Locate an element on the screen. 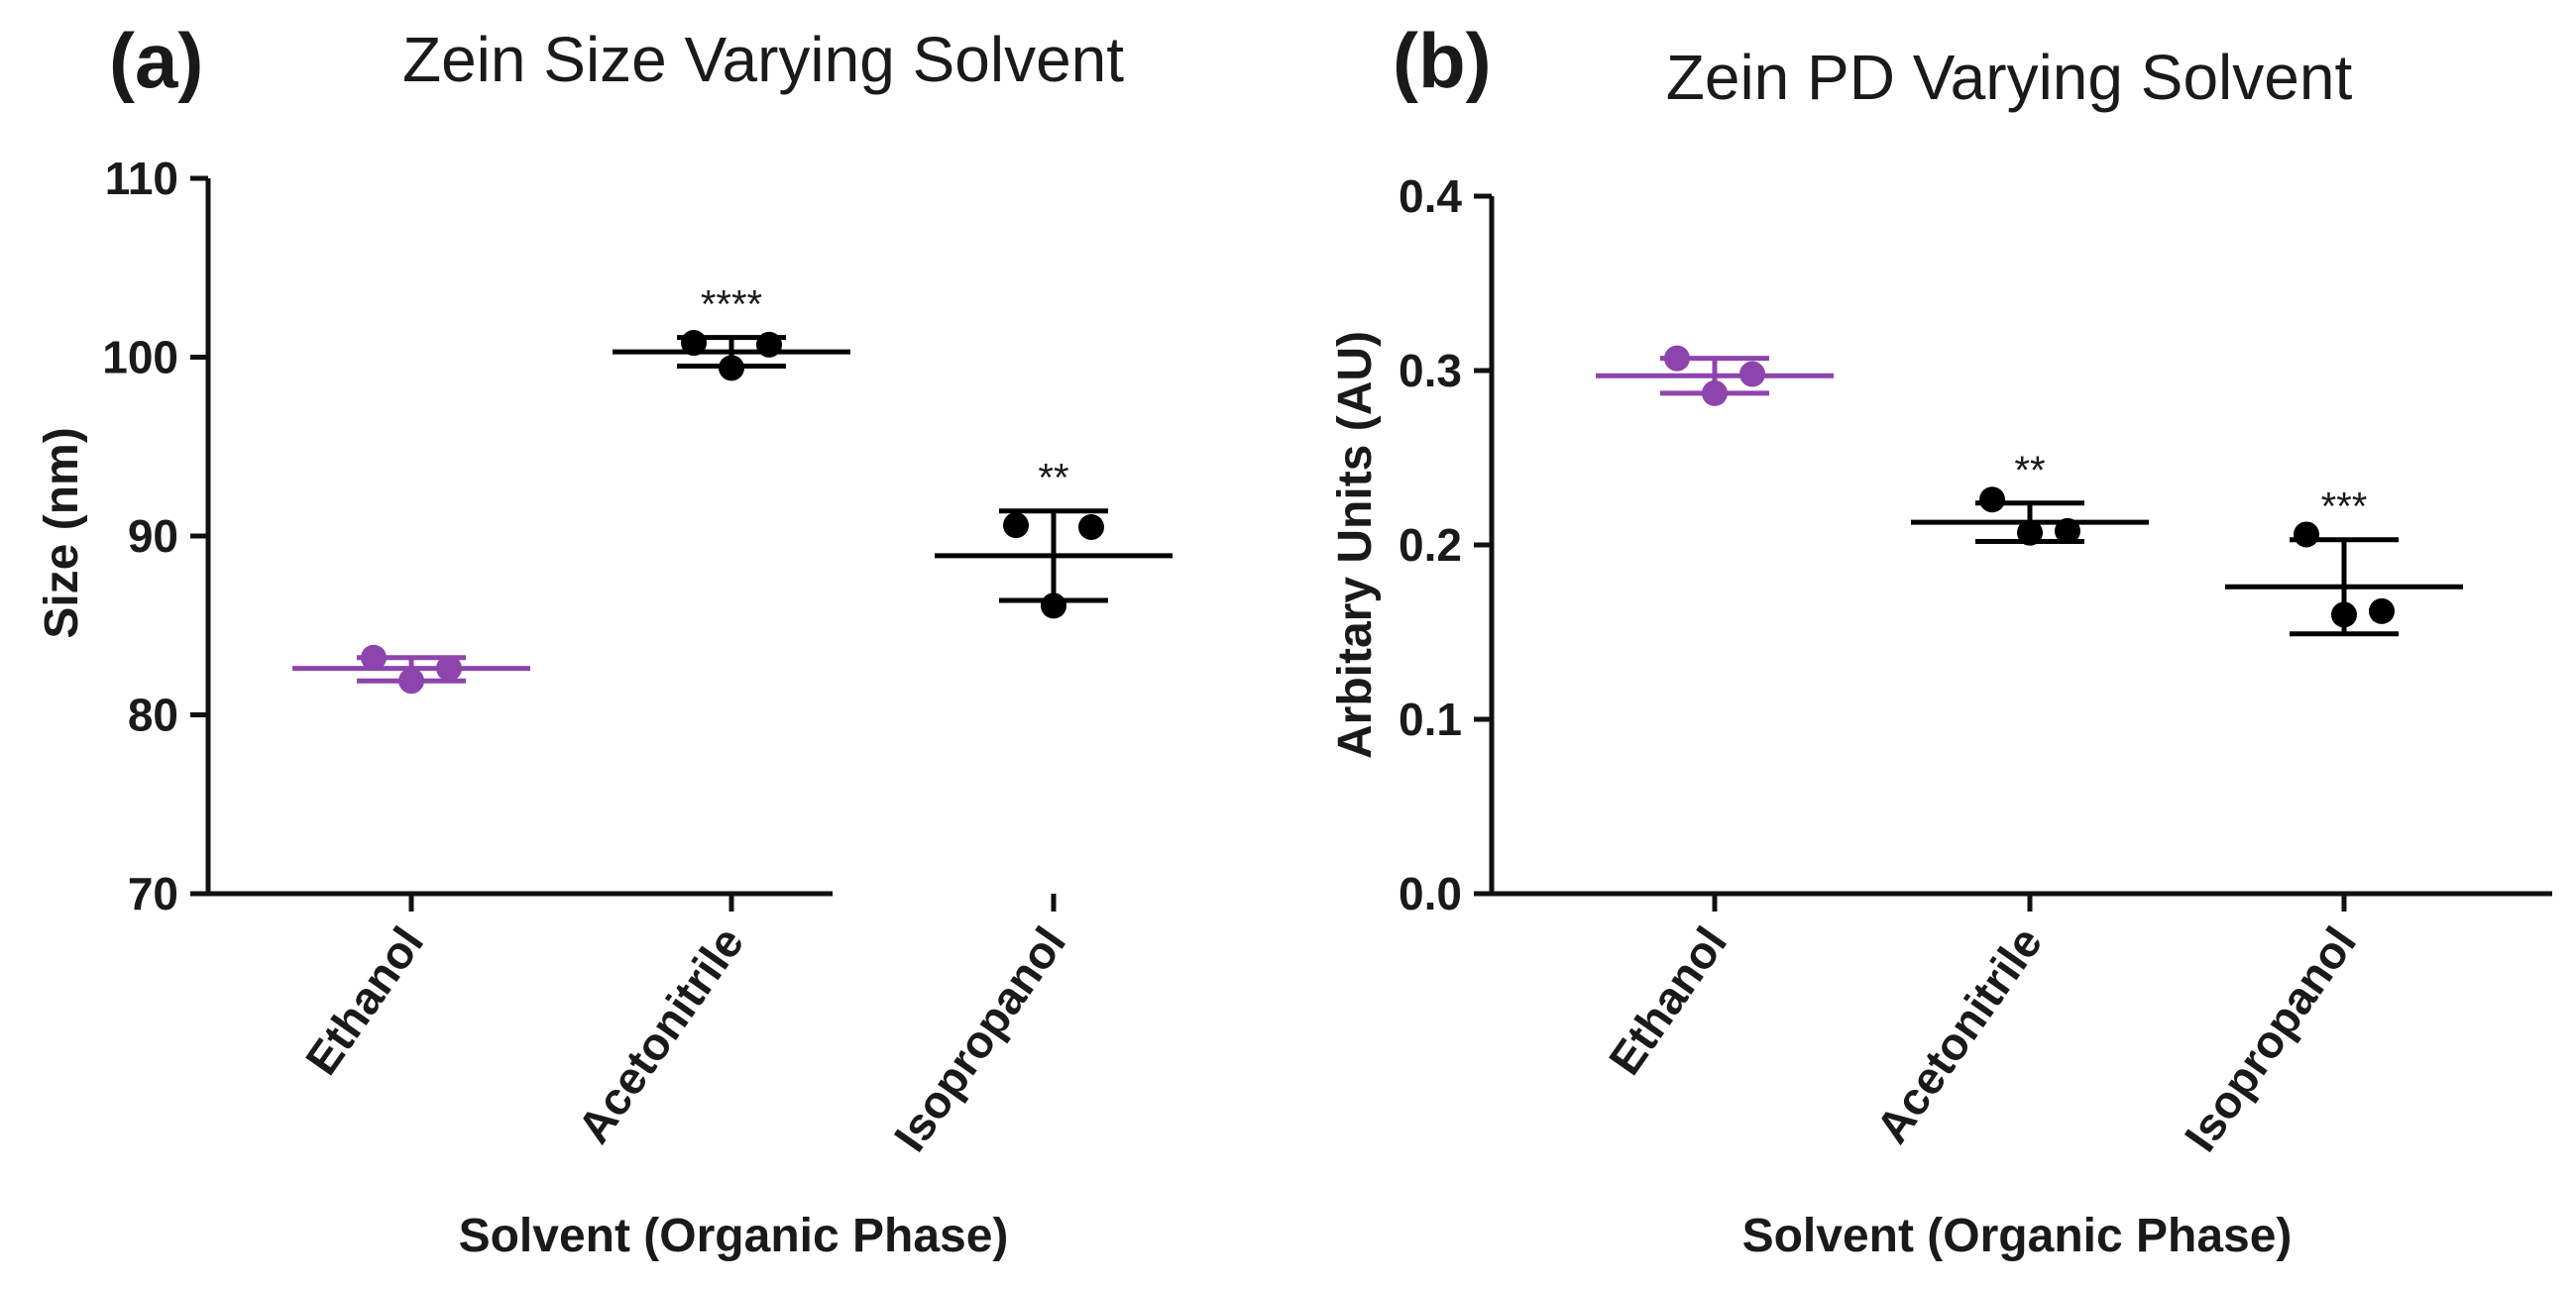 Image resolution: width=2576 pixels, height=1289 pixels. panel-a-y-tick-label: 70 is located at coordinates (153, 893).